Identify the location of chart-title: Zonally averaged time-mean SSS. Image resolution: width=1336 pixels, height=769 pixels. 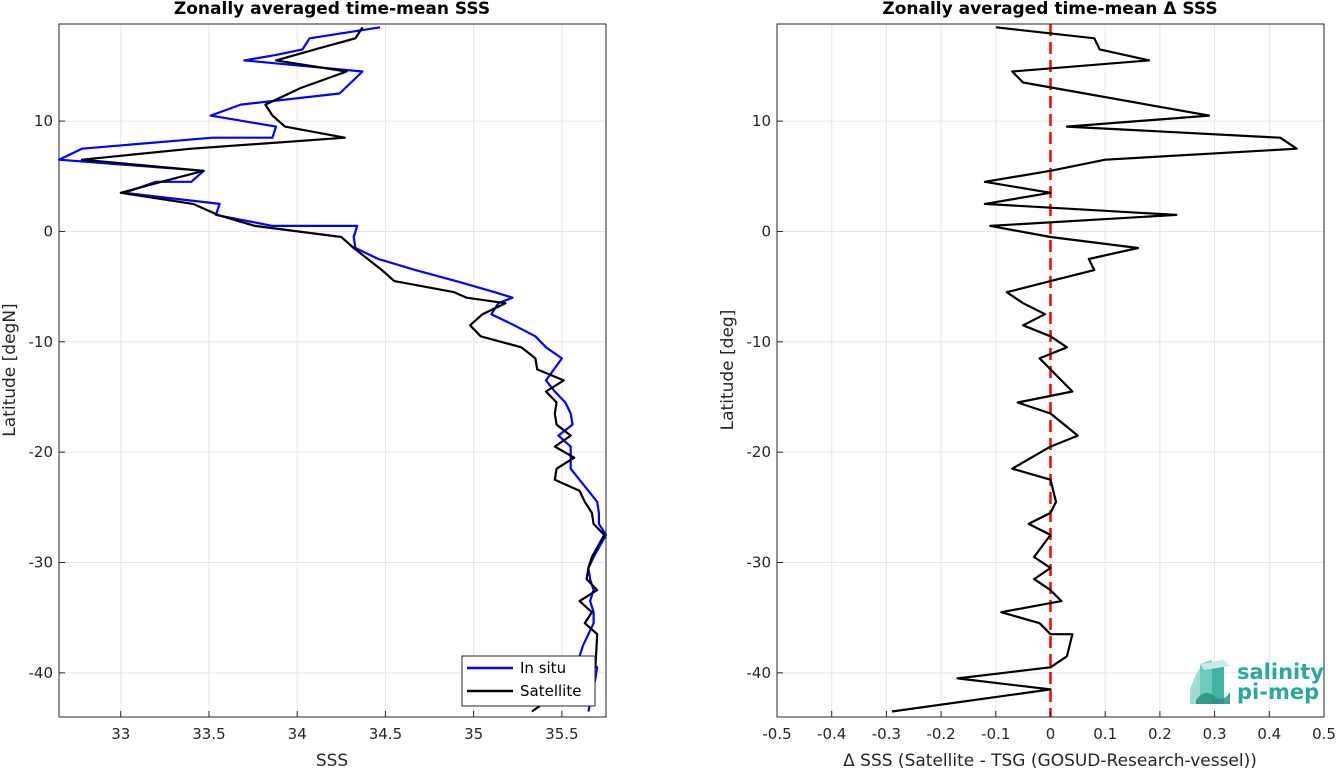
(332, 9).